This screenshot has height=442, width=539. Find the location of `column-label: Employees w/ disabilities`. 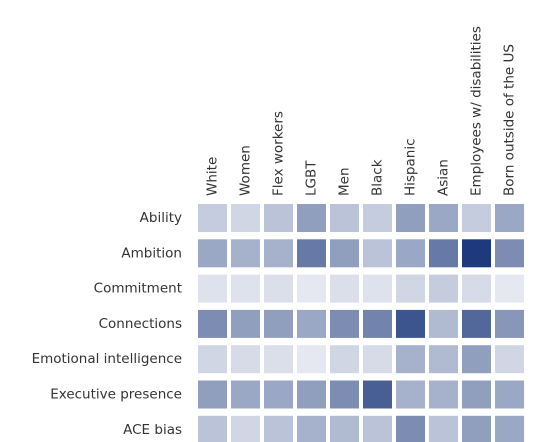

column-label: Employees w/ disabilities is located at coordinates (477, 111).